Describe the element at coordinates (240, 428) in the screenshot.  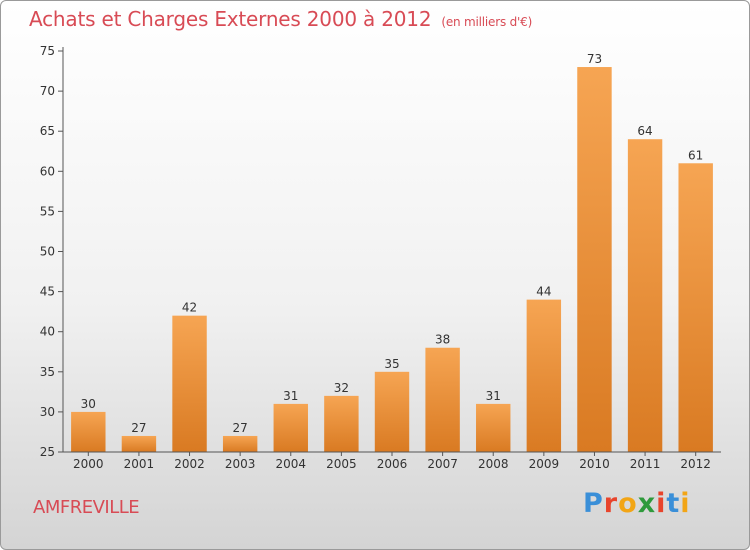
I see `data-label-2003: 27` at that location.